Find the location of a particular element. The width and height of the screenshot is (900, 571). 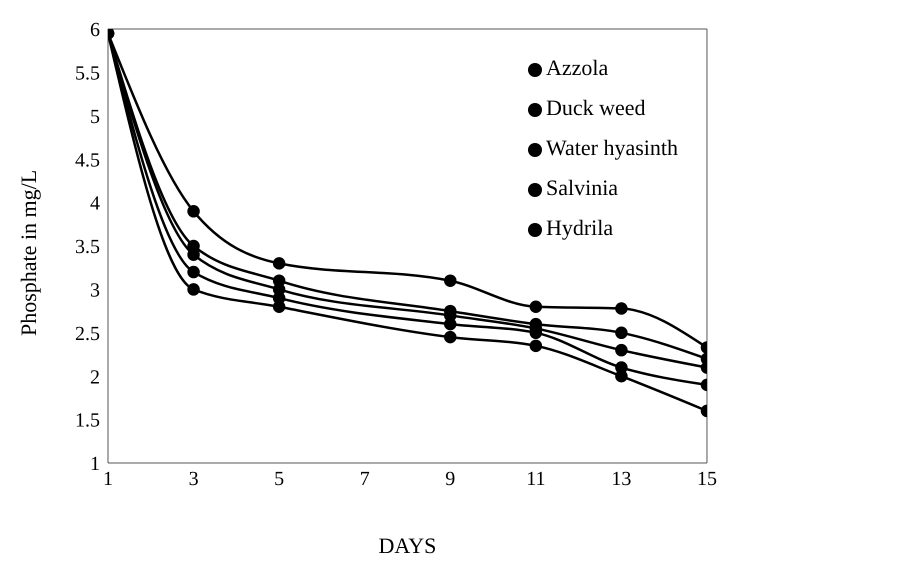

y-tick-label: 3 is located at coordinates (95, 291).